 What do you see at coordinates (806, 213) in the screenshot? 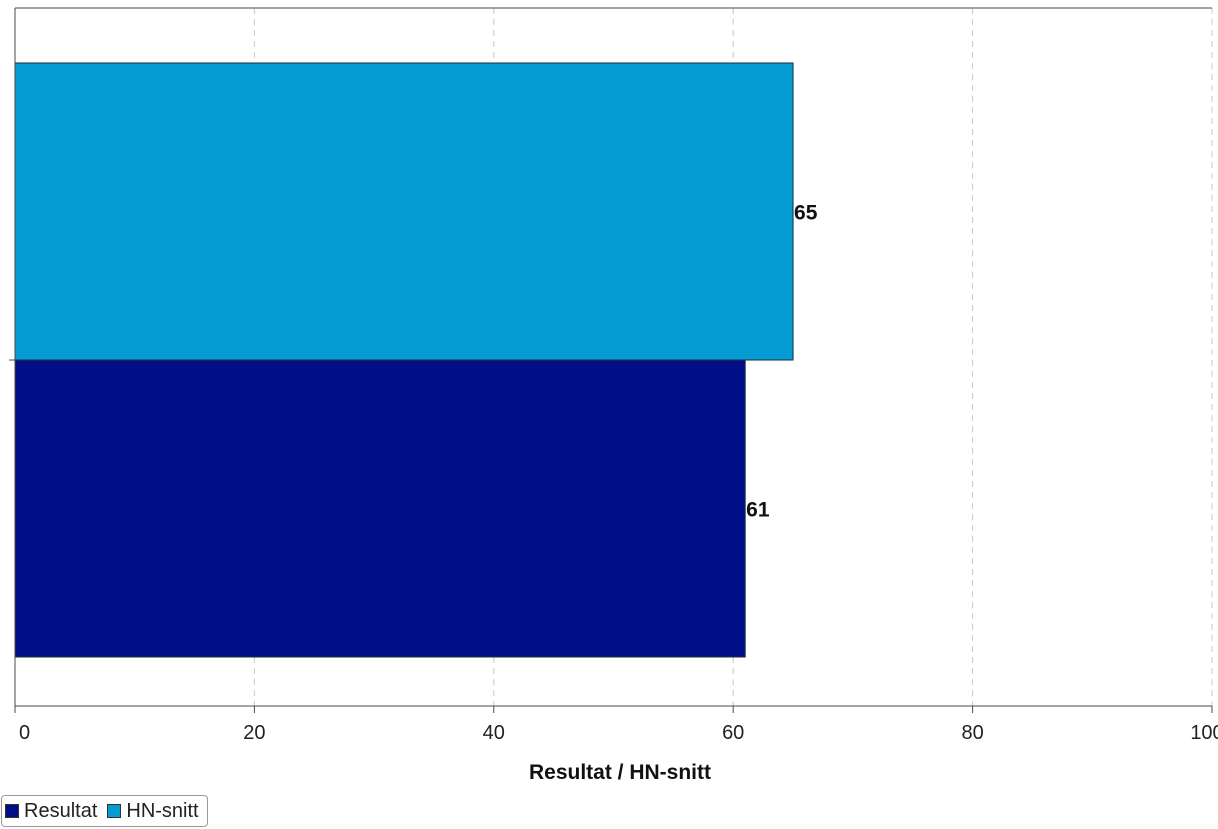
I see `data-label-hn-snitt: 65` at bounding box center [806, 213].